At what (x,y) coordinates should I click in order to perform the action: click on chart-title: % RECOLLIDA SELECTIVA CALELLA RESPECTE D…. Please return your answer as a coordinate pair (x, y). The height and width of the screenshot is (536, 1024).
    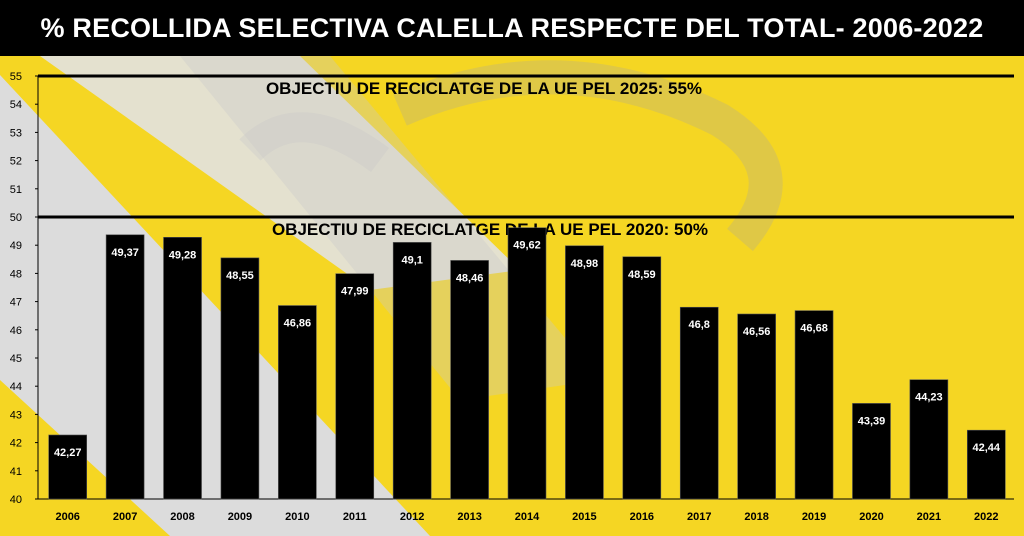
    Looking at the image, I should click on (512, 27).